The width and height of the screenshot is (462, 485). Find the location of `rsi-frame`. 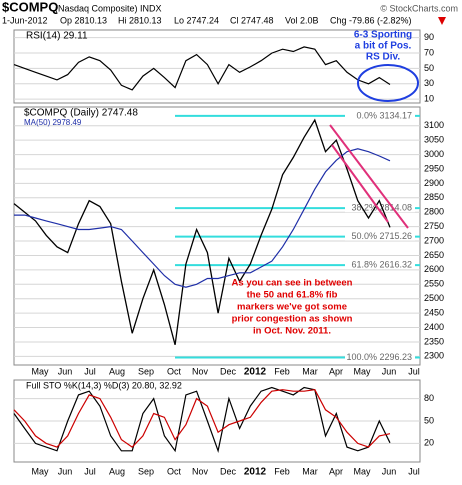

rsi-frame is located at coordinates (217, 66).